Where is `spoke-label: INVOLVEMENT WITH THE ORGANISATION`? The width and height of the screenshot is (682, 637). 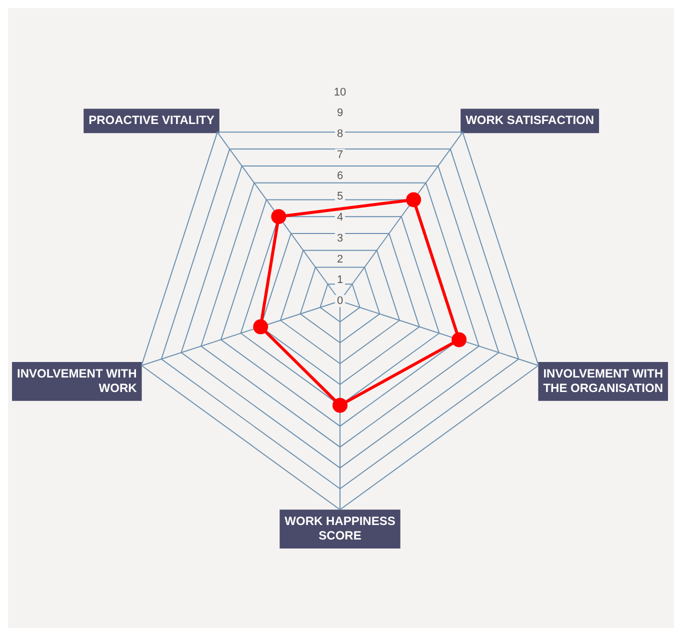 spoke-label: INVOLVEMENT WITH THE ORGANISATION is located at coordinates (603, 380).